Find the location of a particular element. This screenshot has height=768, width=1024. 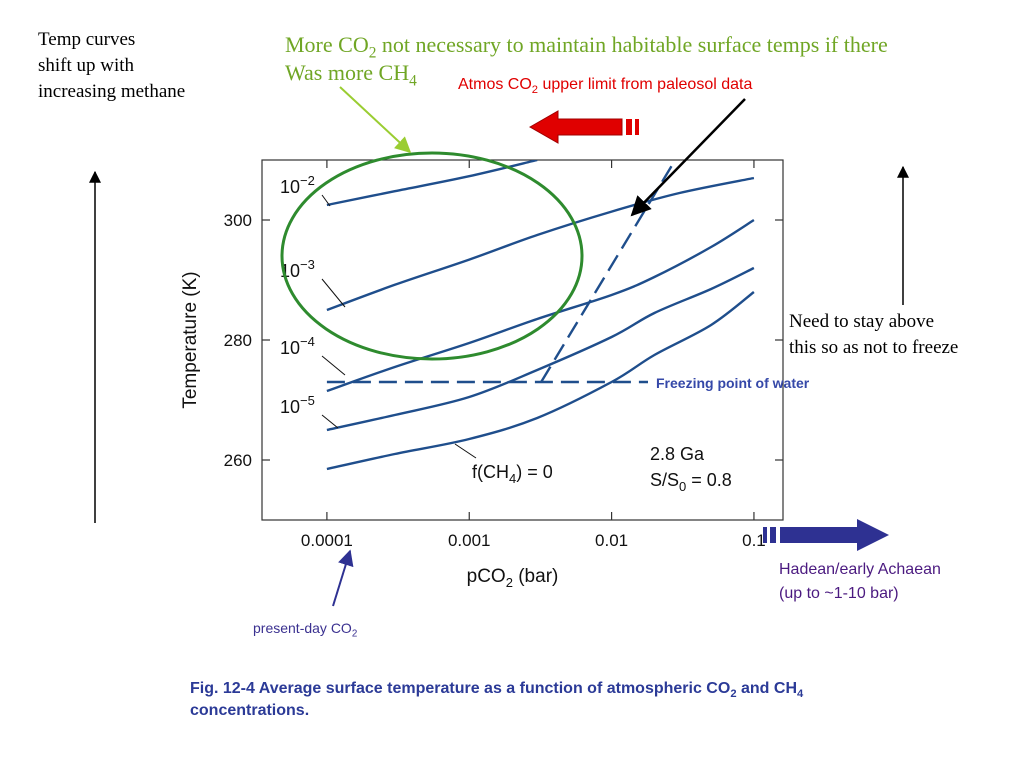

series-label-1e-5: 10−5 is located at coordinates (297, 405).